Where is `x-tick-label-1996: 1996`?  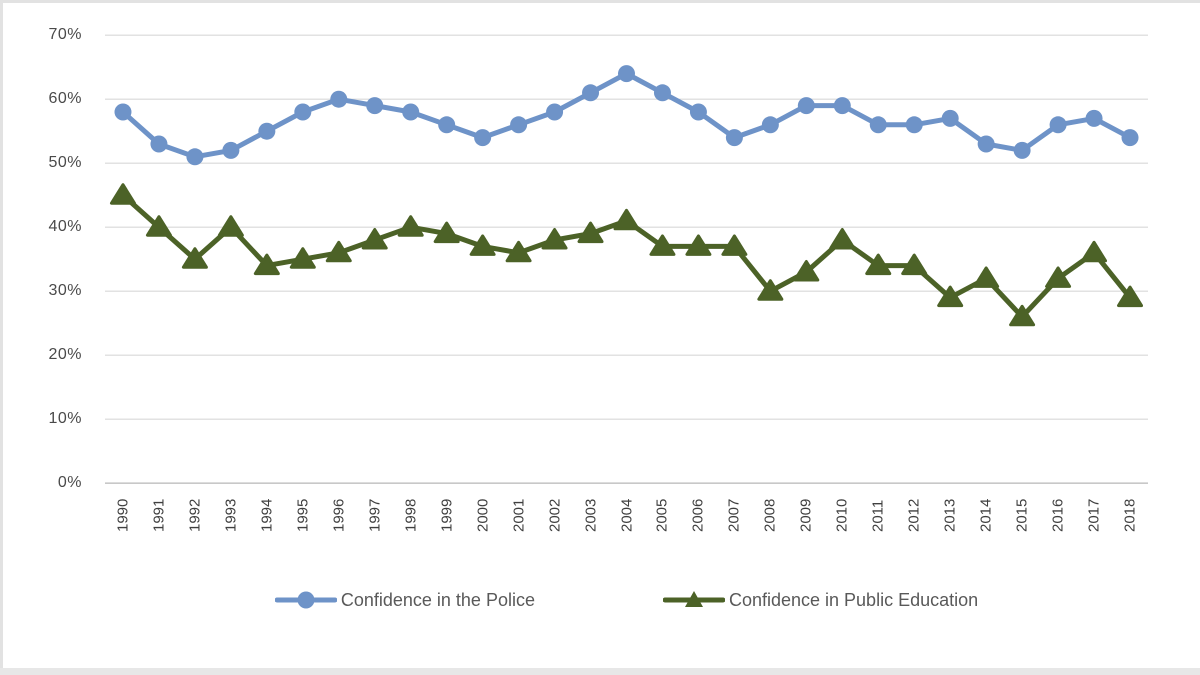
x-tick-label-1996: 1996 is located at coordinates (339, 515).